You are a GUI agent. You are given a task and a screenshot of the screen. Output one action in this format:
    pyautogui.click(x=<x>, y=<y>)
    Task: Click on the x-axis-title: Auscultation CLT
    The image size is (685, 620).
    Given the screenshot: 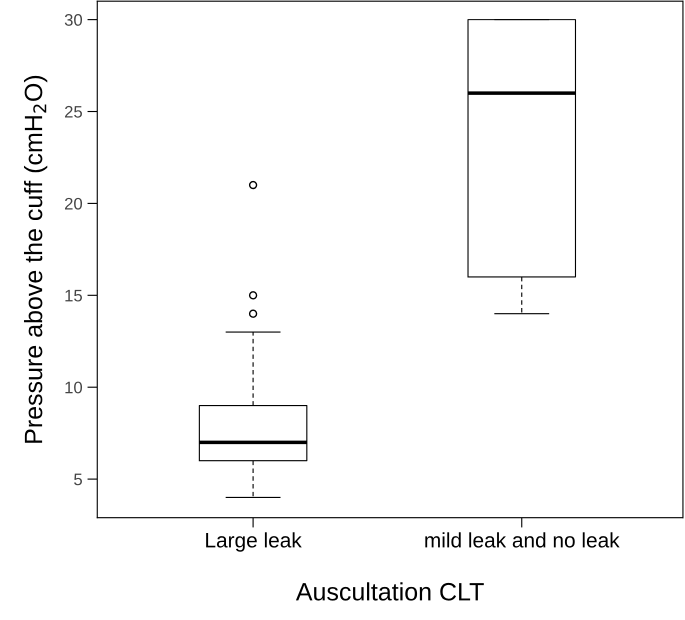 What is the action you would take?
    pyautogui.click(x=390, y=591)
    